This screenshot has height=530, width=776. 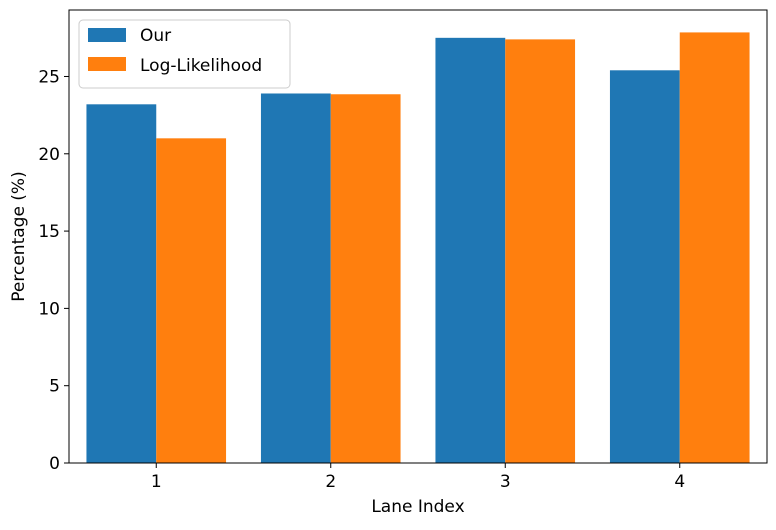 I want to click on y-tick-label: 0, so click(x=54, y=464).